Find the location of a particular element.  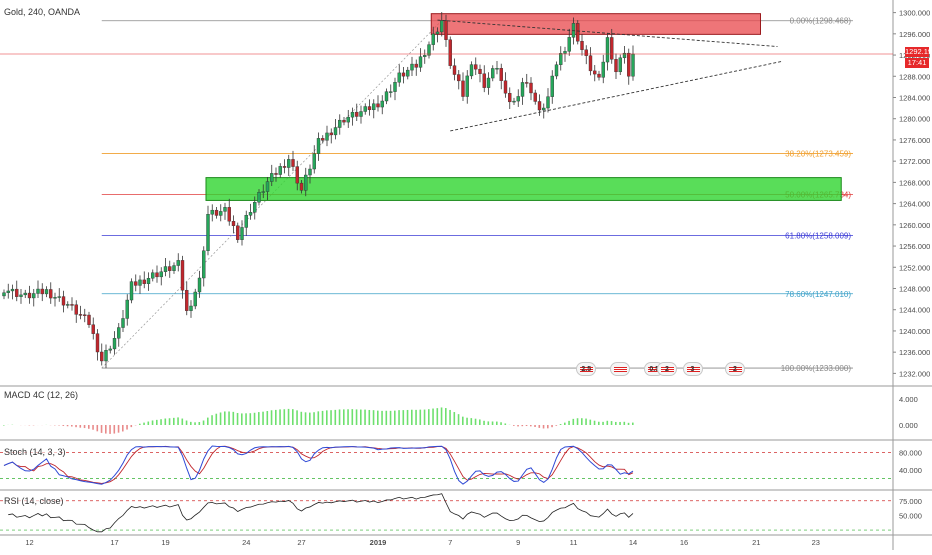

fib-label: 0.00%(1298.468) is located at coordinates (821, 21).